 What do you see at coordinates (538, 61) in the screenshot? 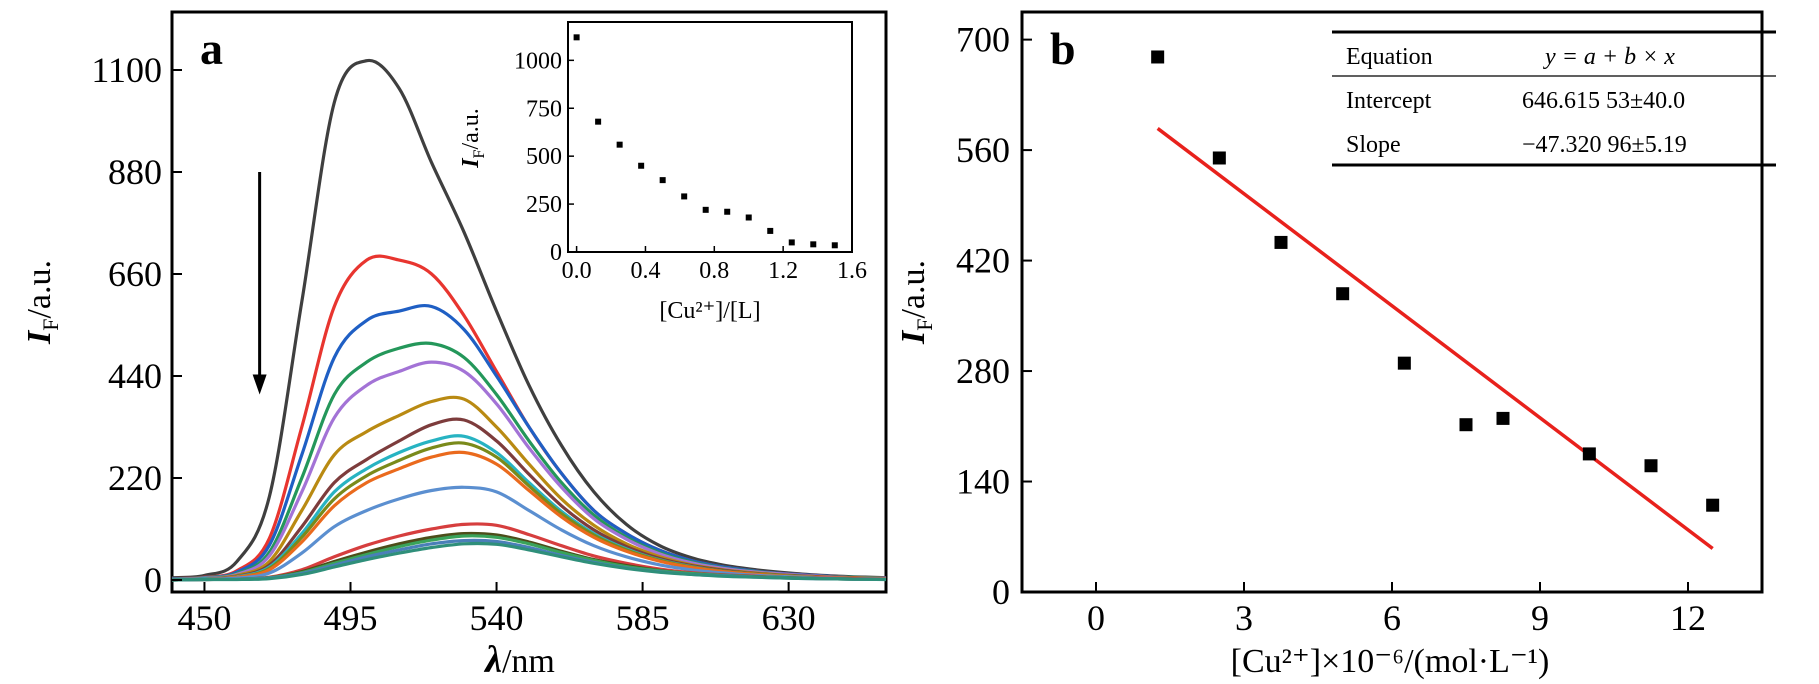
I see `inset-y-tick-label: 1000` at bounding box center [538, 61].